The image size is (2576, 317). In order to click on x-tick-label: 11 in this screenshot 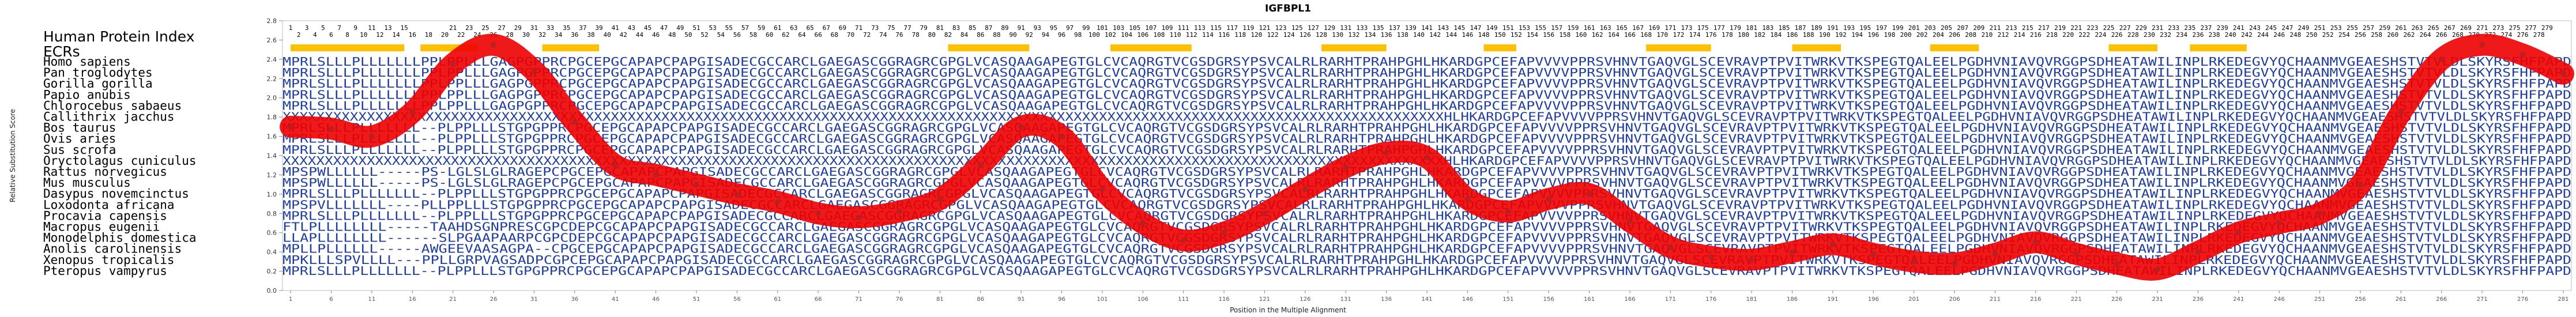, I will do `click(371, 299)`.